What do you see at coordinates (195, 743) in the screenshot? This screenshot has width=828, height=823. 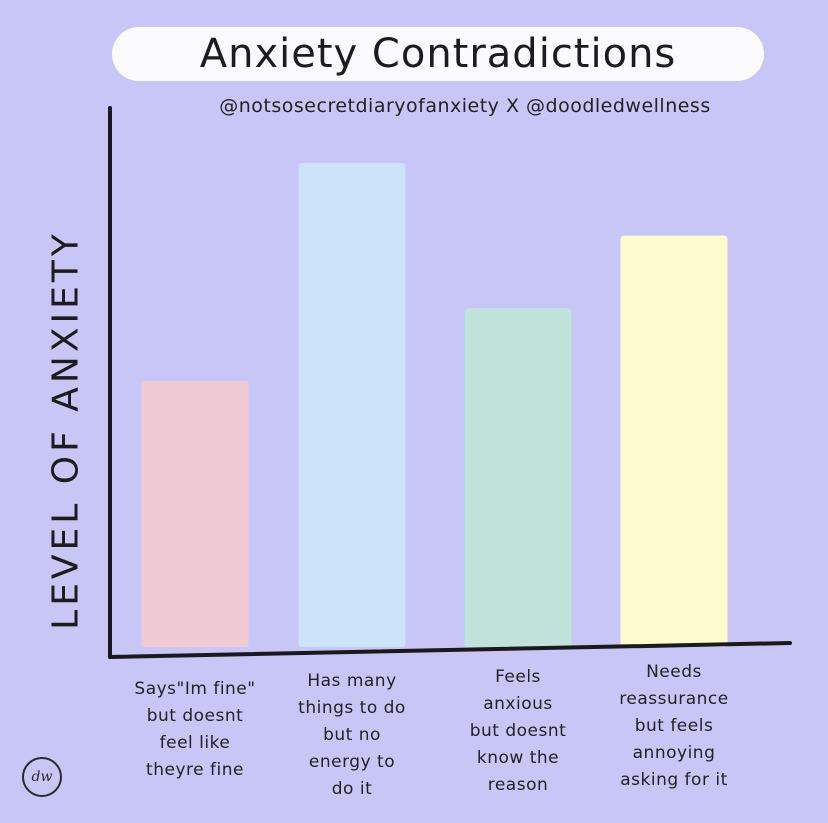 I see `category-label-line: feel like` at bounding box center [195, 743].